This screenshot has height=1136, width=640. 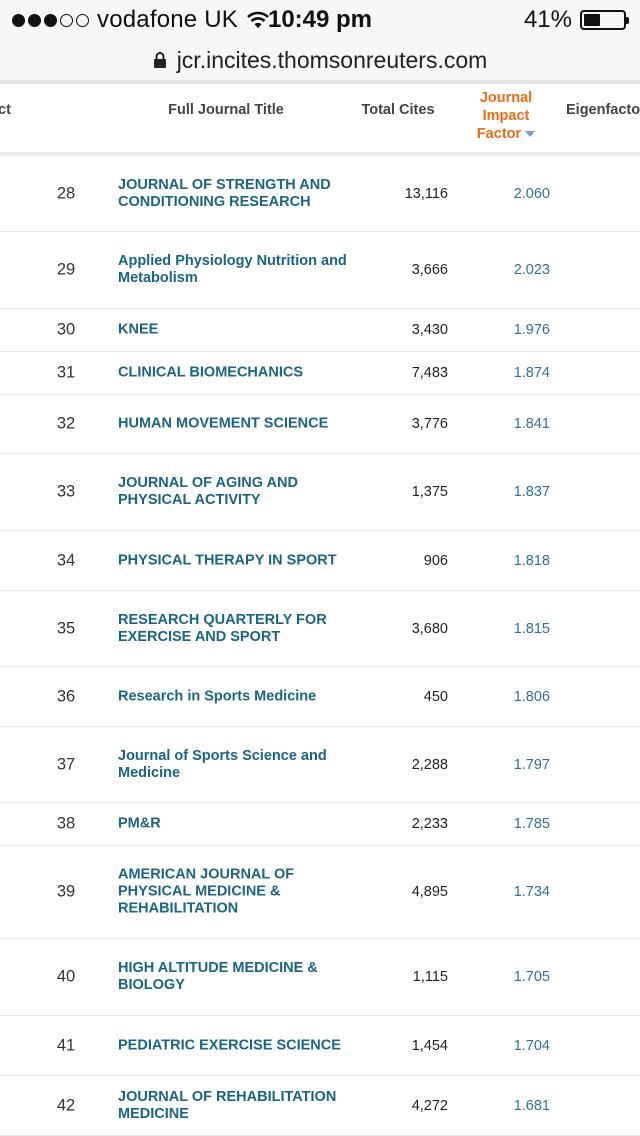 I want to click on url-text: jcr.incites.thomsonreuters.com, so click(x=332, y=59).